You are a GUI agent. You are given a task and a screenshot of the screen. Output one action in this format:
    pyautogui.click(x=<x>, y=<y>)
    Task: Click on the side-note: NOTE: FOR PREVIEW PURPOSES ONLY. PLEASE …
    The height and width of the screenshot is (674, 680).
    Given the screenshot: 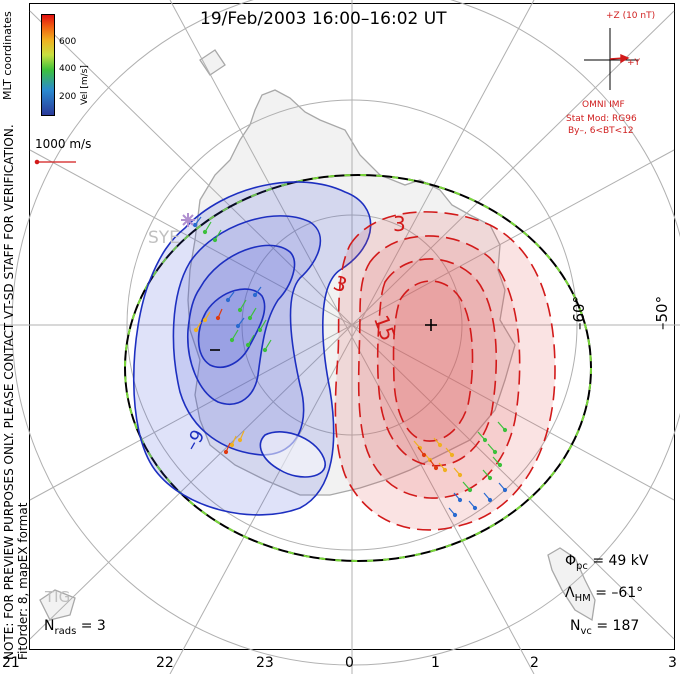 What is the action you would take?
    pyautogui.click(x=16, y=392)
    